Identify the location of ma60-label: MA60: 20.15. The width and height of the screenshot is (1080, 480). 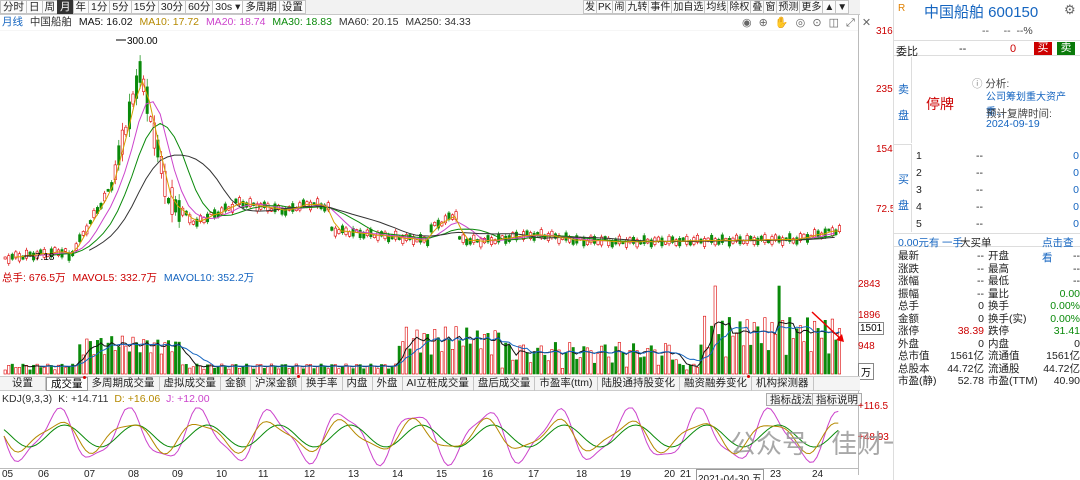
(368, 22).